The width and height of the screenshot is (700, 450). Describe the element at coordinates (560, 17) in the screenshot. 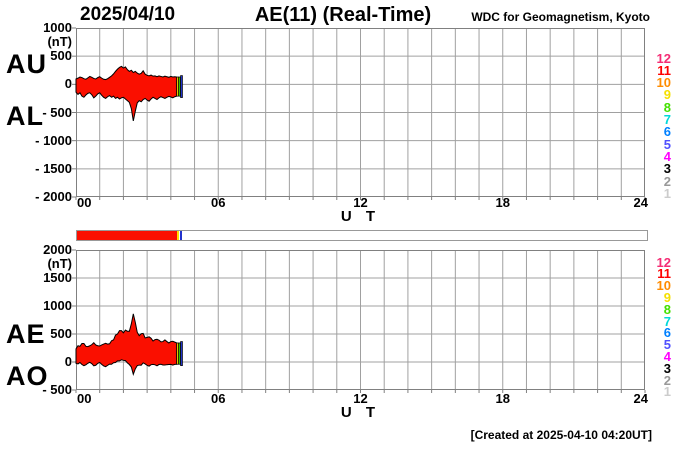

I see `credit-label: WDC for Geomagnetism, Kyoto` at that location.